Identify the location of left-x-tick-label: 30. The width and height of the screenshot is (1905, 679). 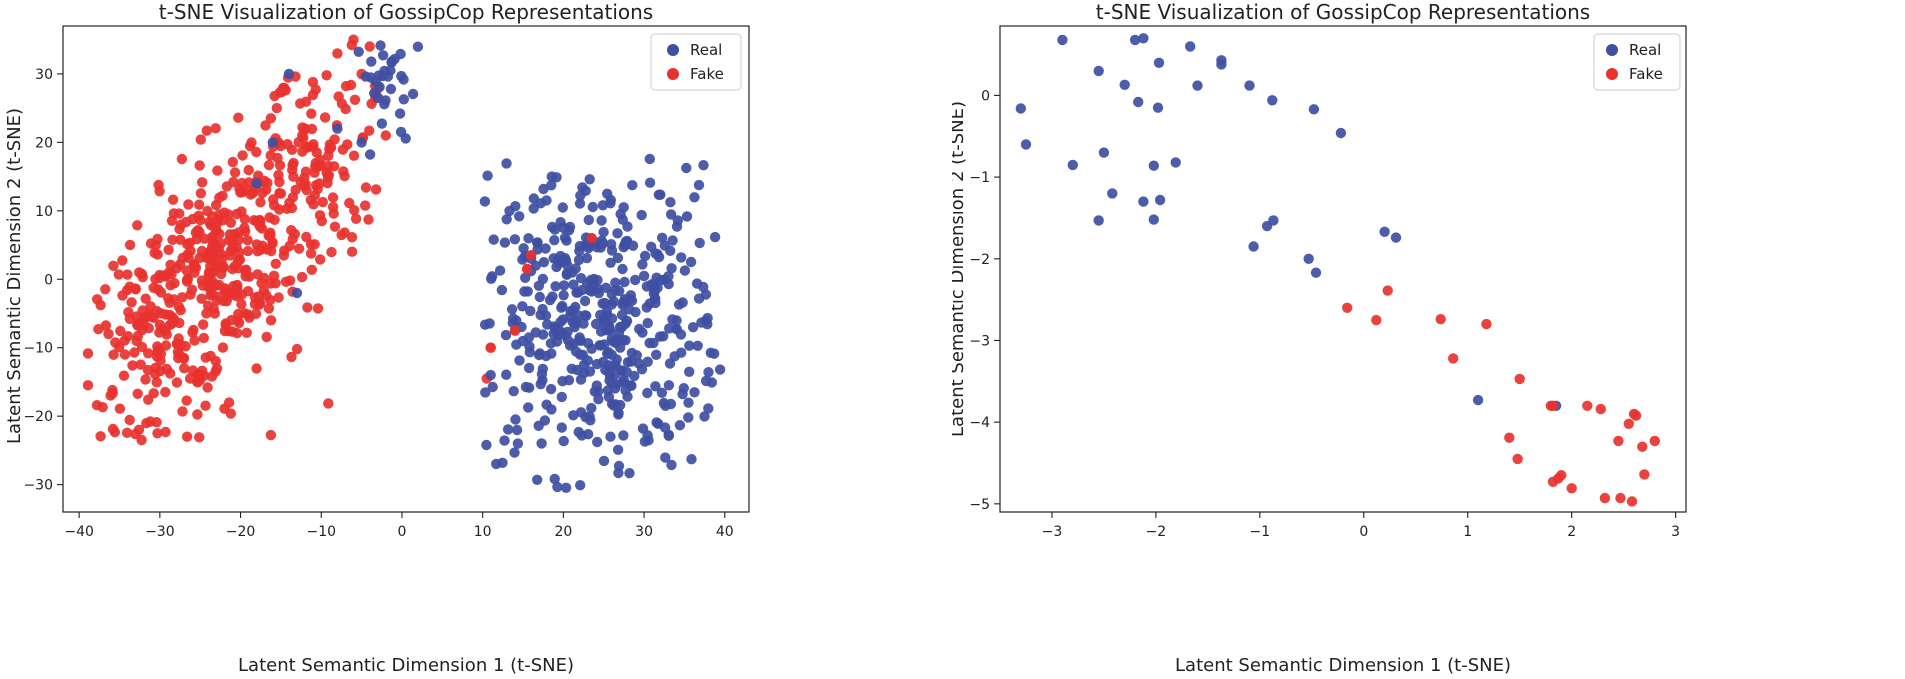
(644, 532).